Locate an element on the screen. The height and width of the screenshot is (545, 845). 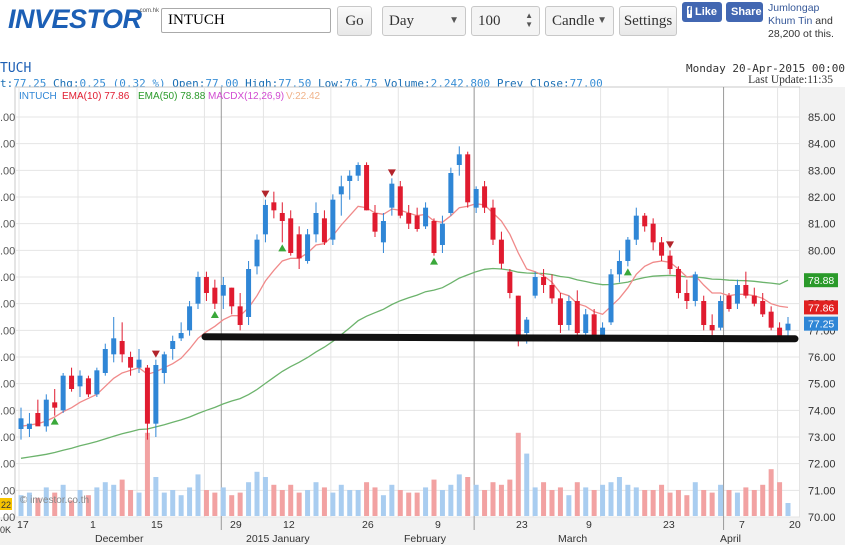
ema50-price-tag-label: 78.88 is located at coordinates (821, 281).